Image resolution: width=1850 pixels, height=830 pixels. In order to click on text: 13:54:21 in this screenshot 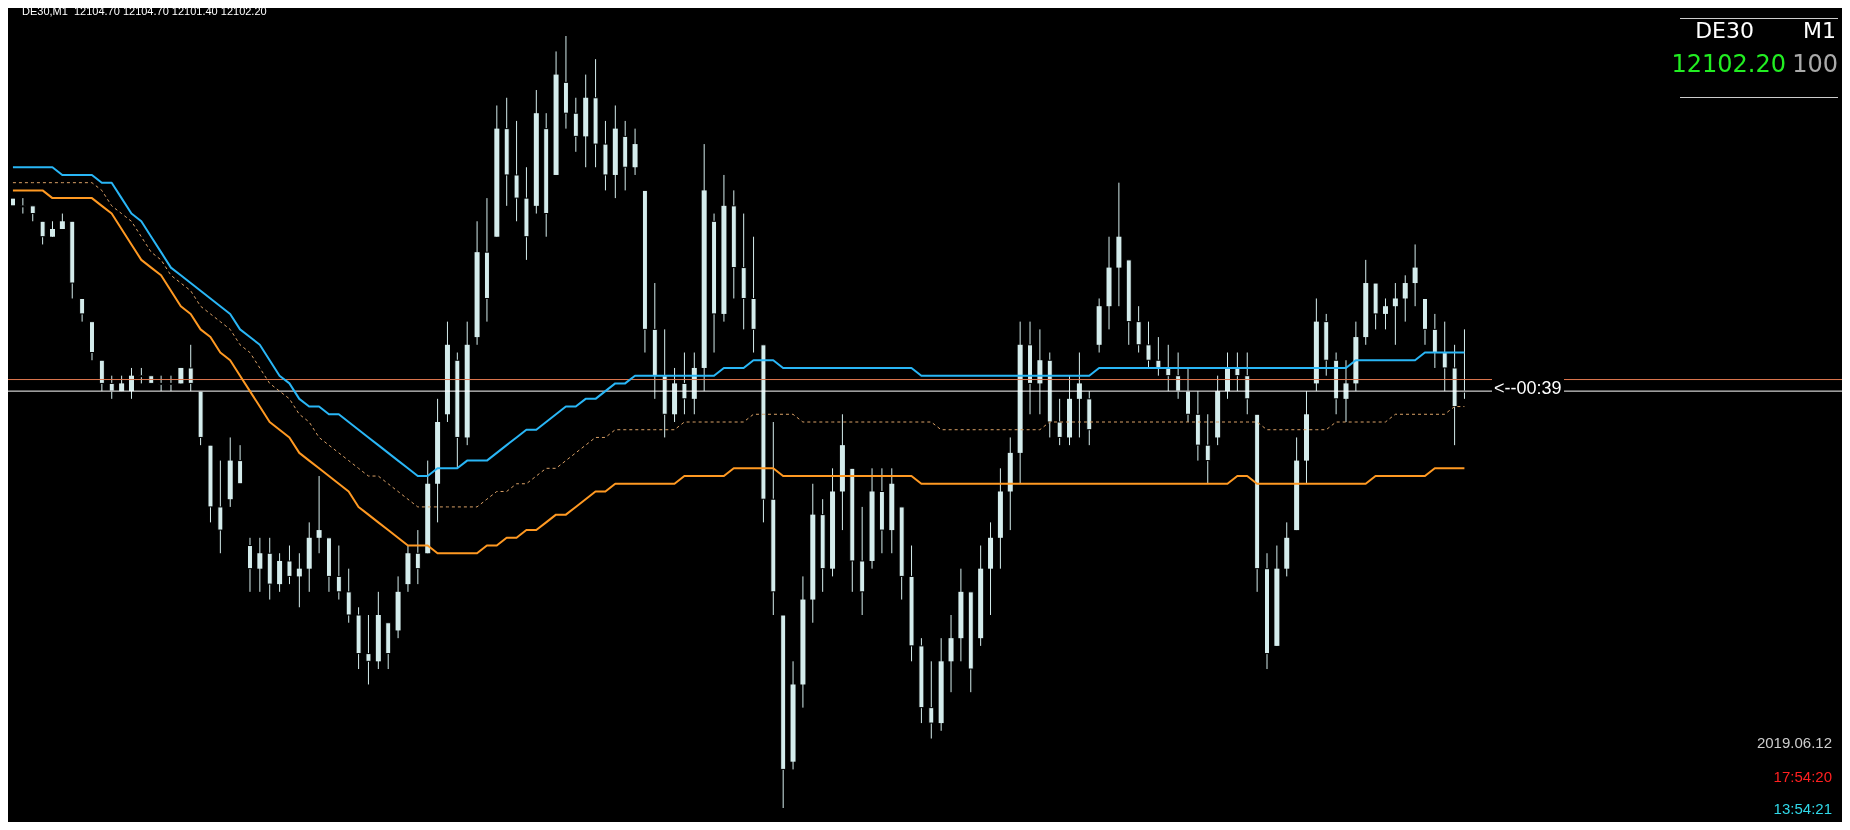, I will do `click(1802, 809)`.